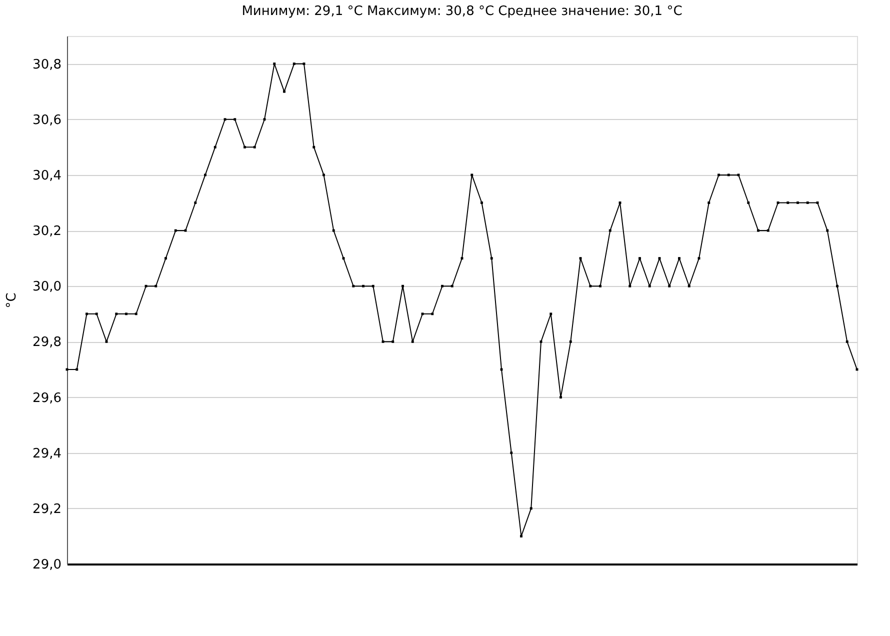  I want to click on chart-title: Минимум: 29,1 °C Максимум: 30,8 °C Среднее значение: 30,1 °C, so click(462, 11).